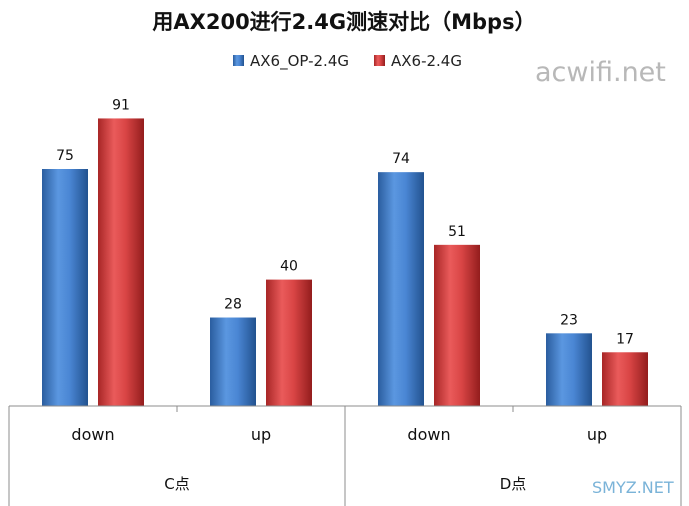  I want to click on bar-series-2-c-down, so click(121, 262).